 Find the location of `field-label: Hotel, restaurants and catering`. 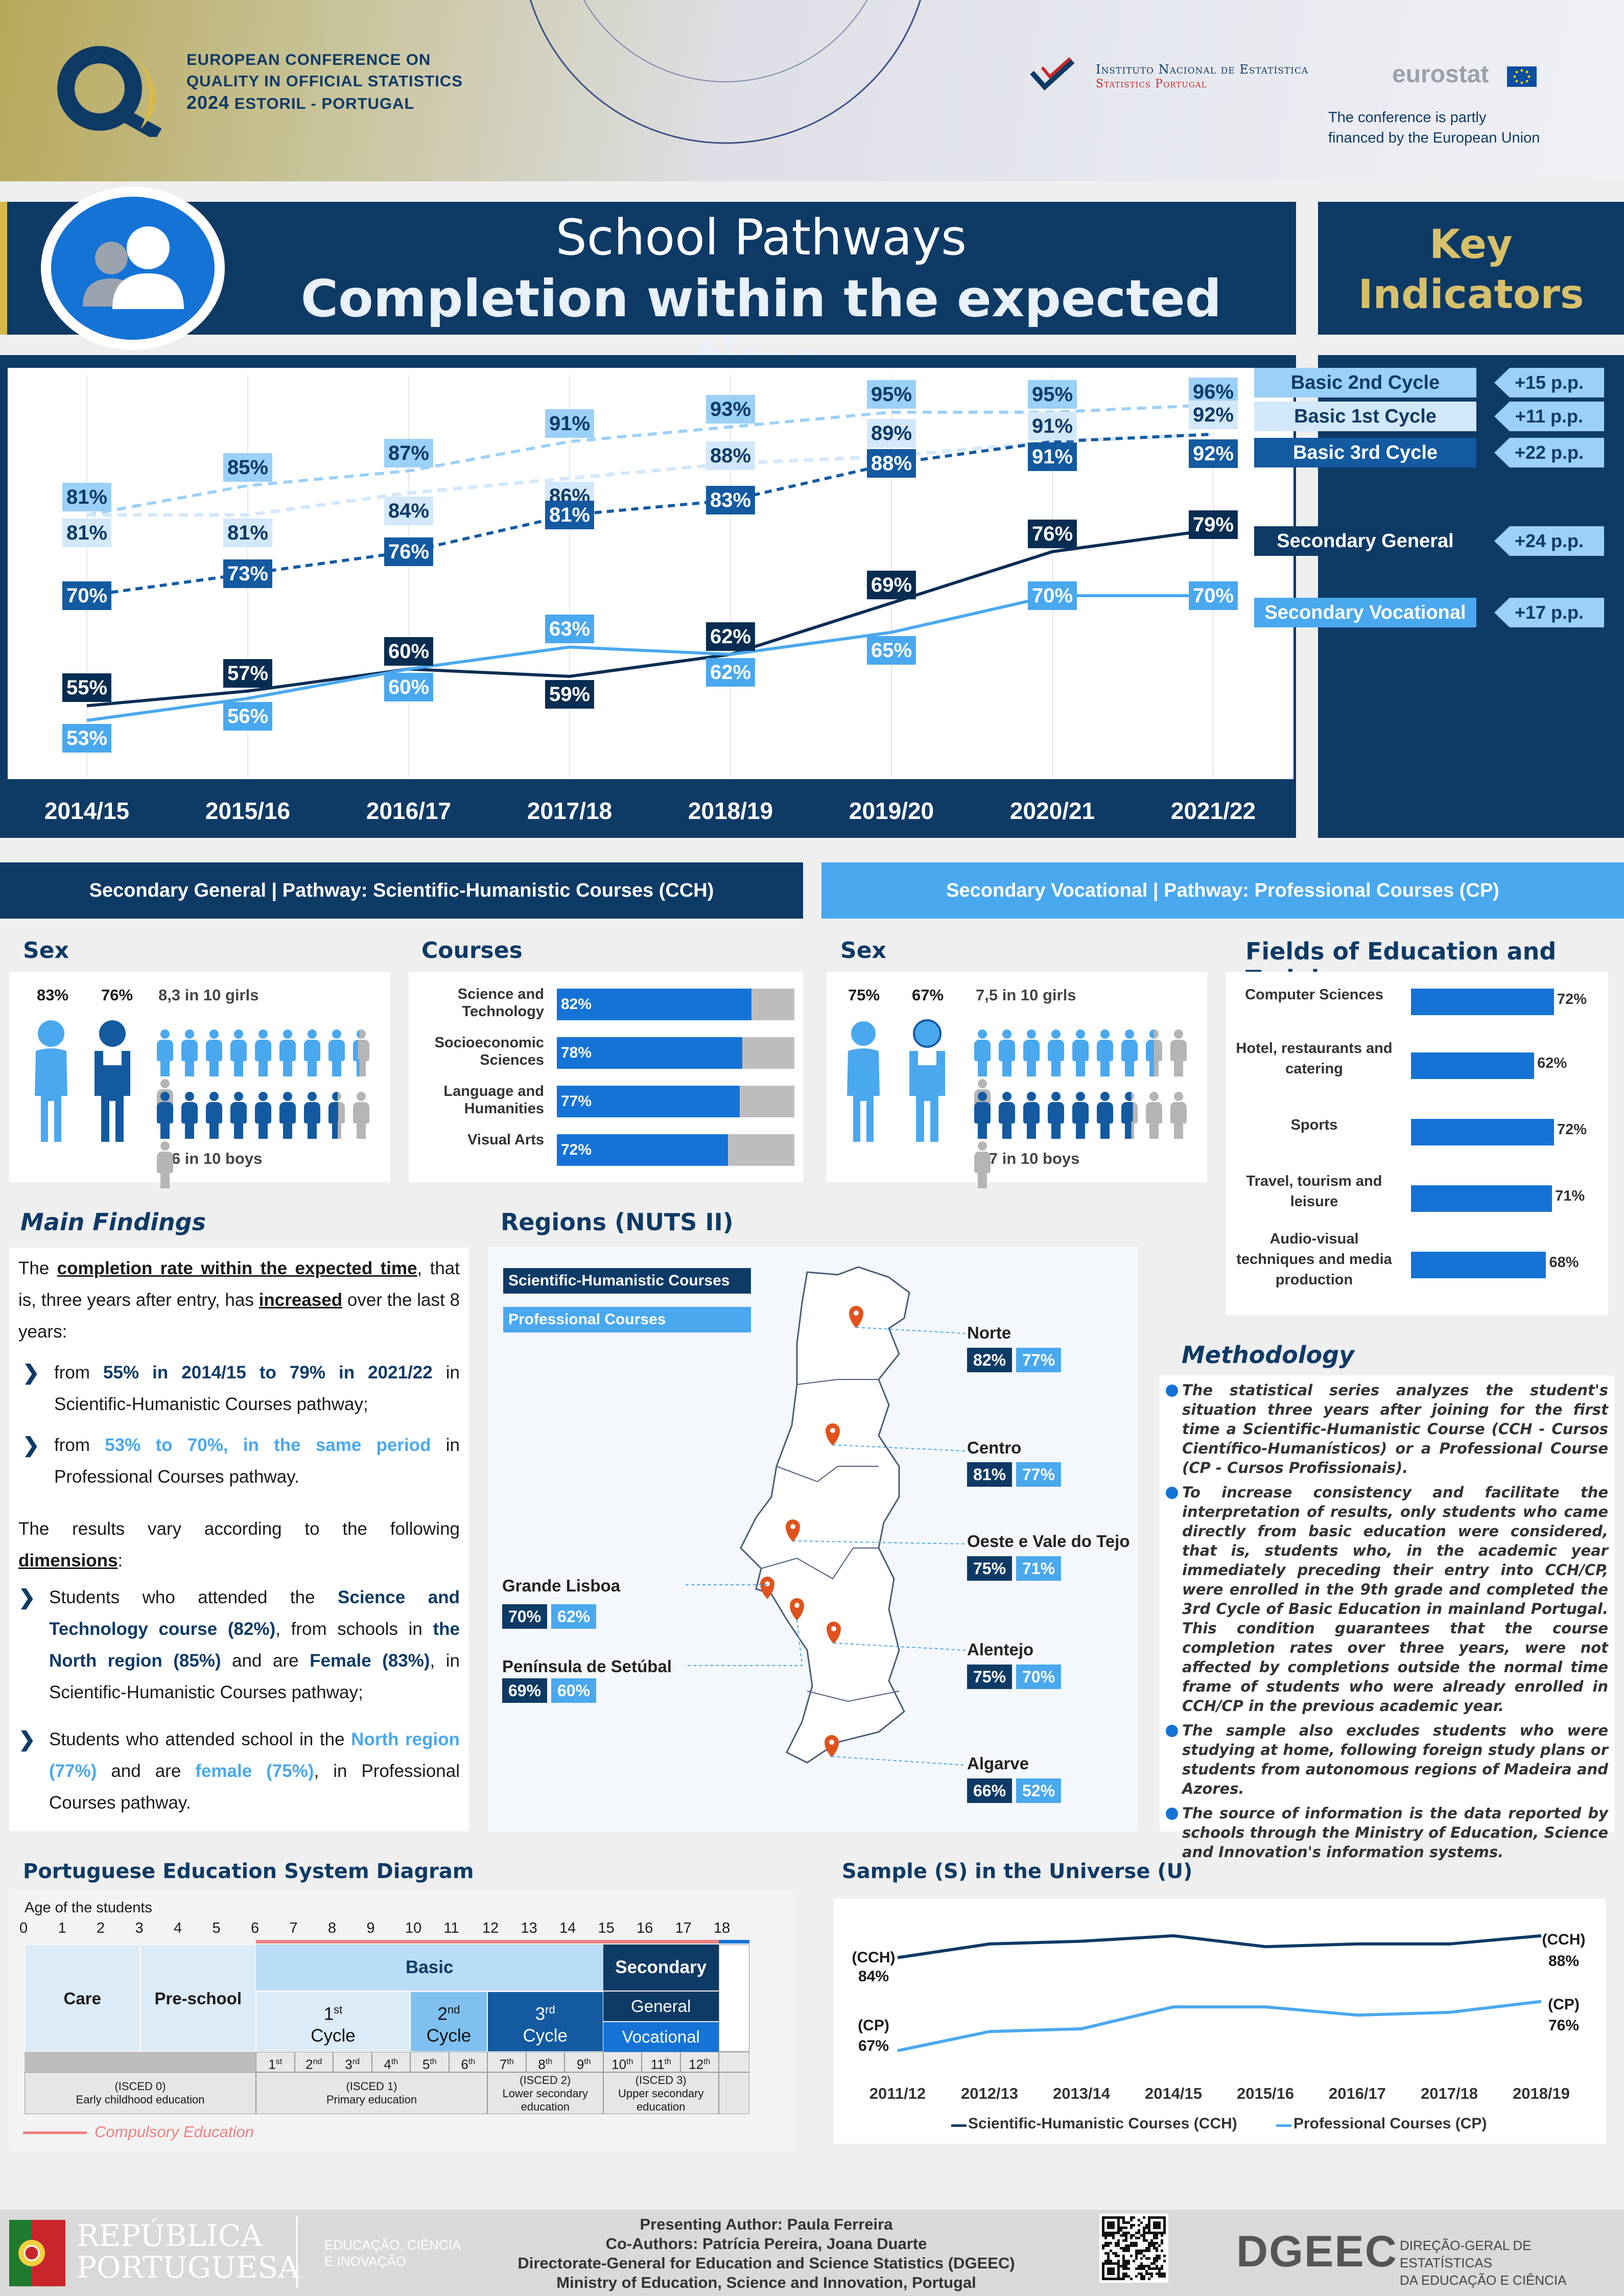

field-label: Hotel, restaurants and catering is located at coordinates (1314, 1058).